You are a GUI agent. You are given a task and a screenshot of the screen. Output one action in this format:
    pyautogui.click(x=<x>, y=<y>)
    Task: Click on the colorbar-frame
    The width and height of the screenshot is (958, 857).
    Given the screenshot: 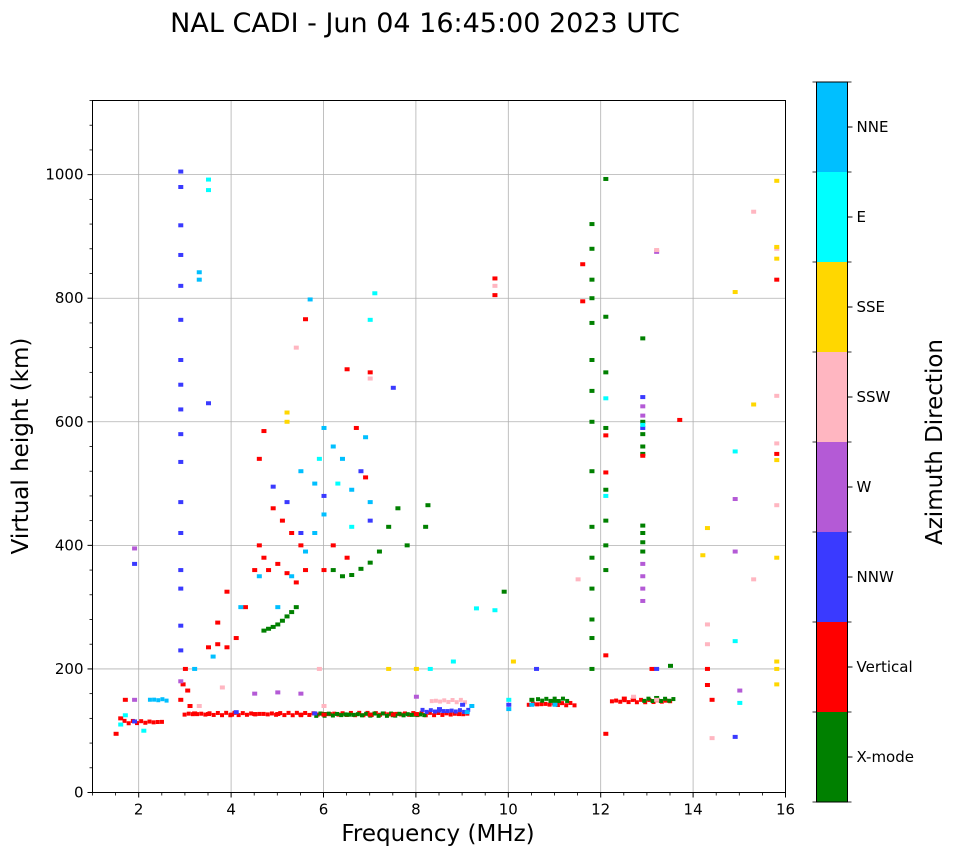 What is the action you would take?
    pyautogui.click(x=832, y=442)
    